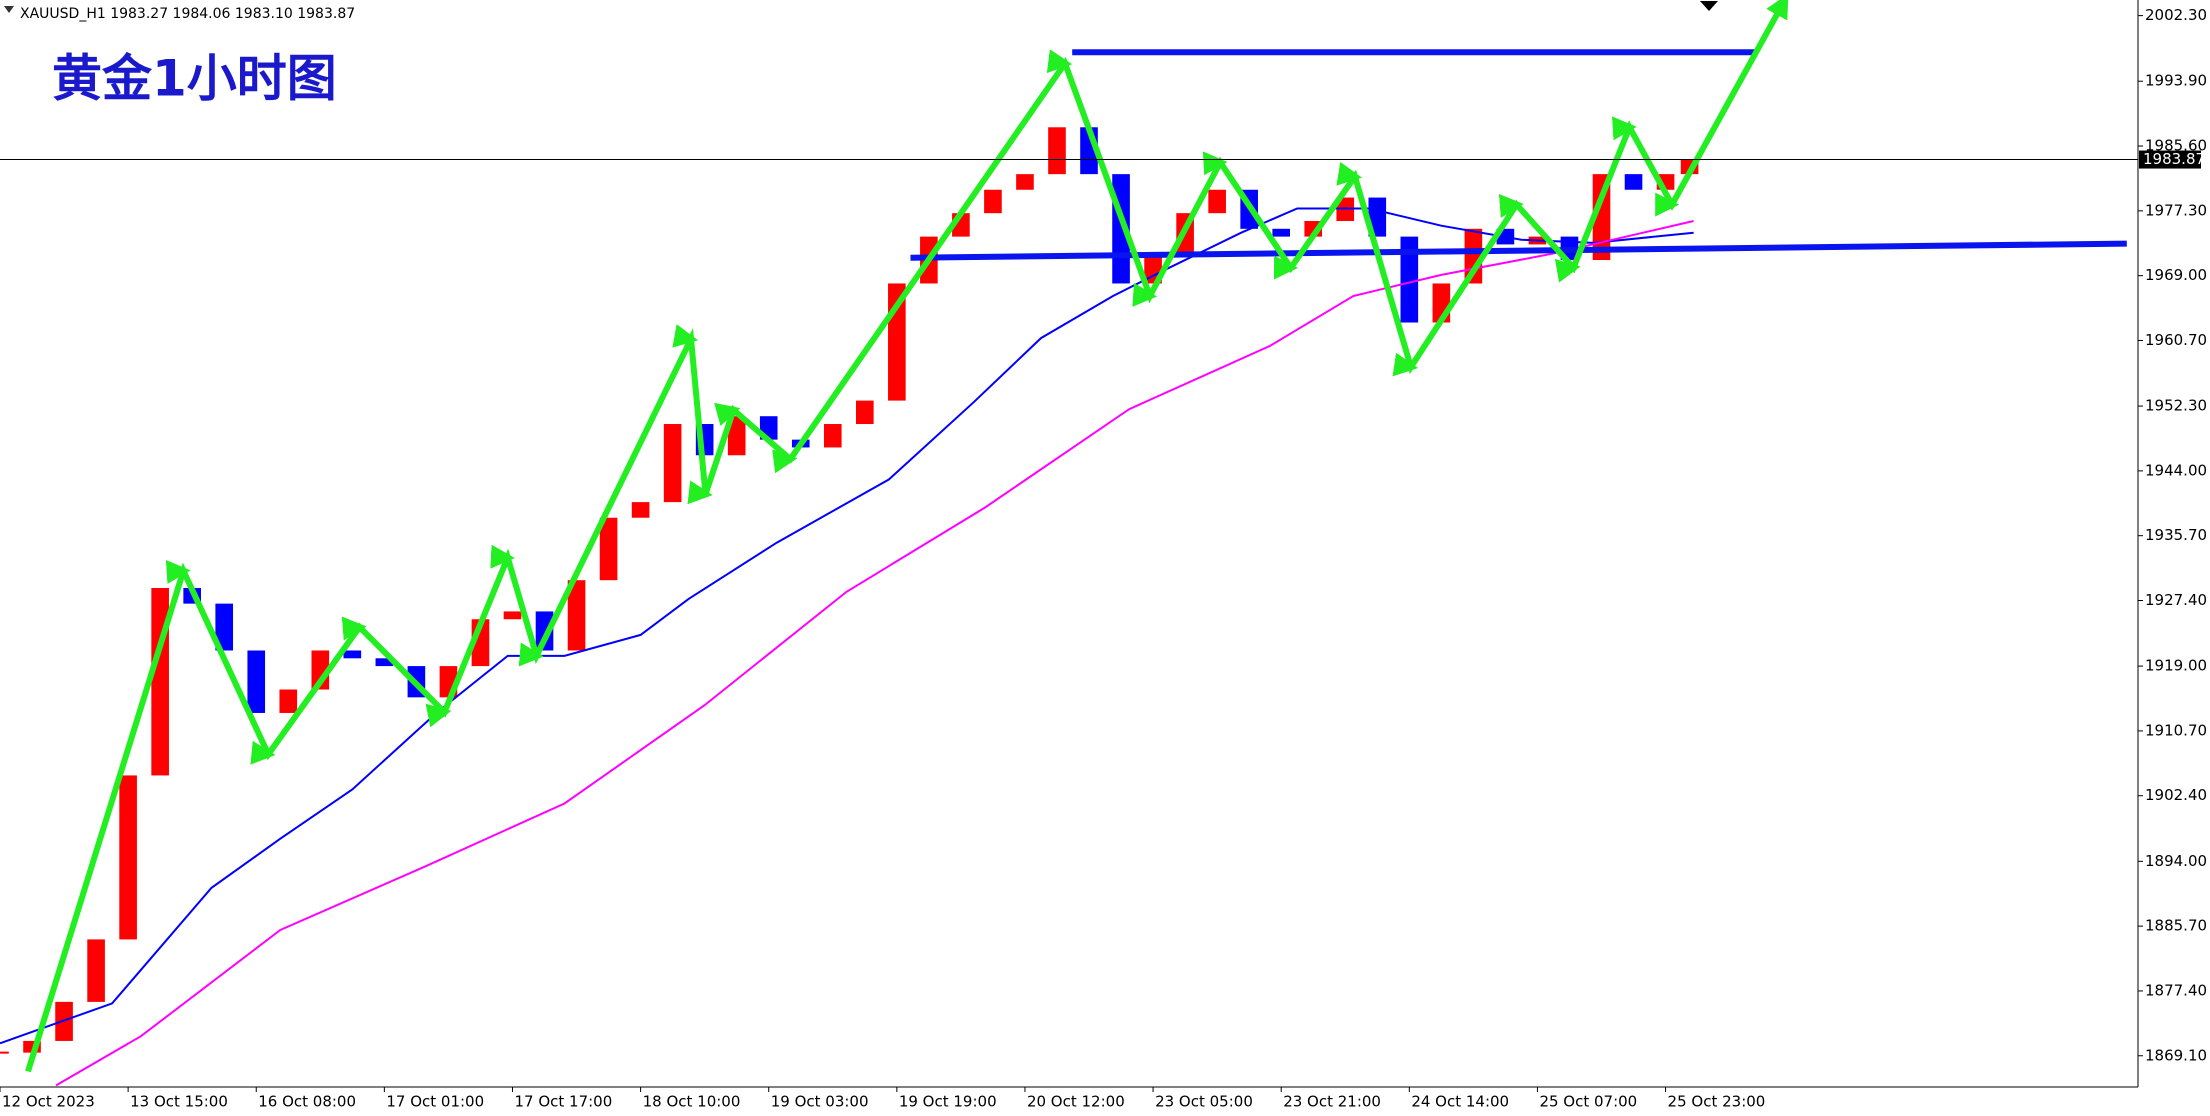  I want to click on y-tick-label: 2002.30, so click(2176, 15).